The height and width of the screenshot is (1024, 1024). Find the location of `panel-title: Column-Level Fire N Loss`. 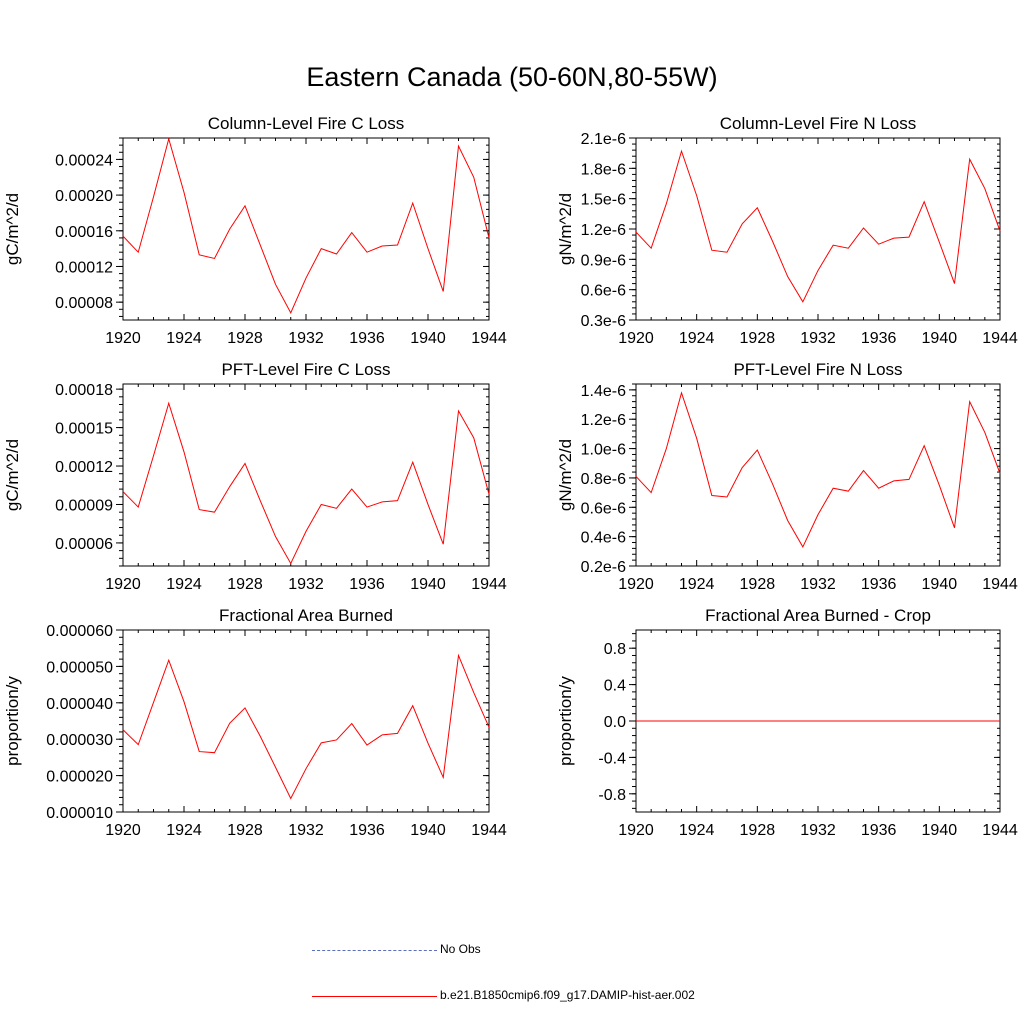

panel-title: Column-Level Fire N Loss is located at coordinates (818, 123).